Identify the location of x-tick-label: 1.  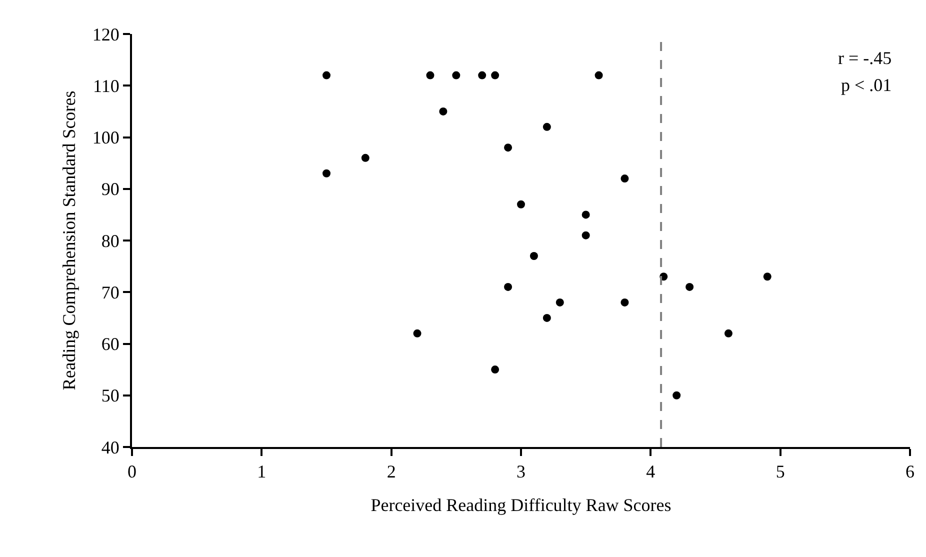
(261, 472).